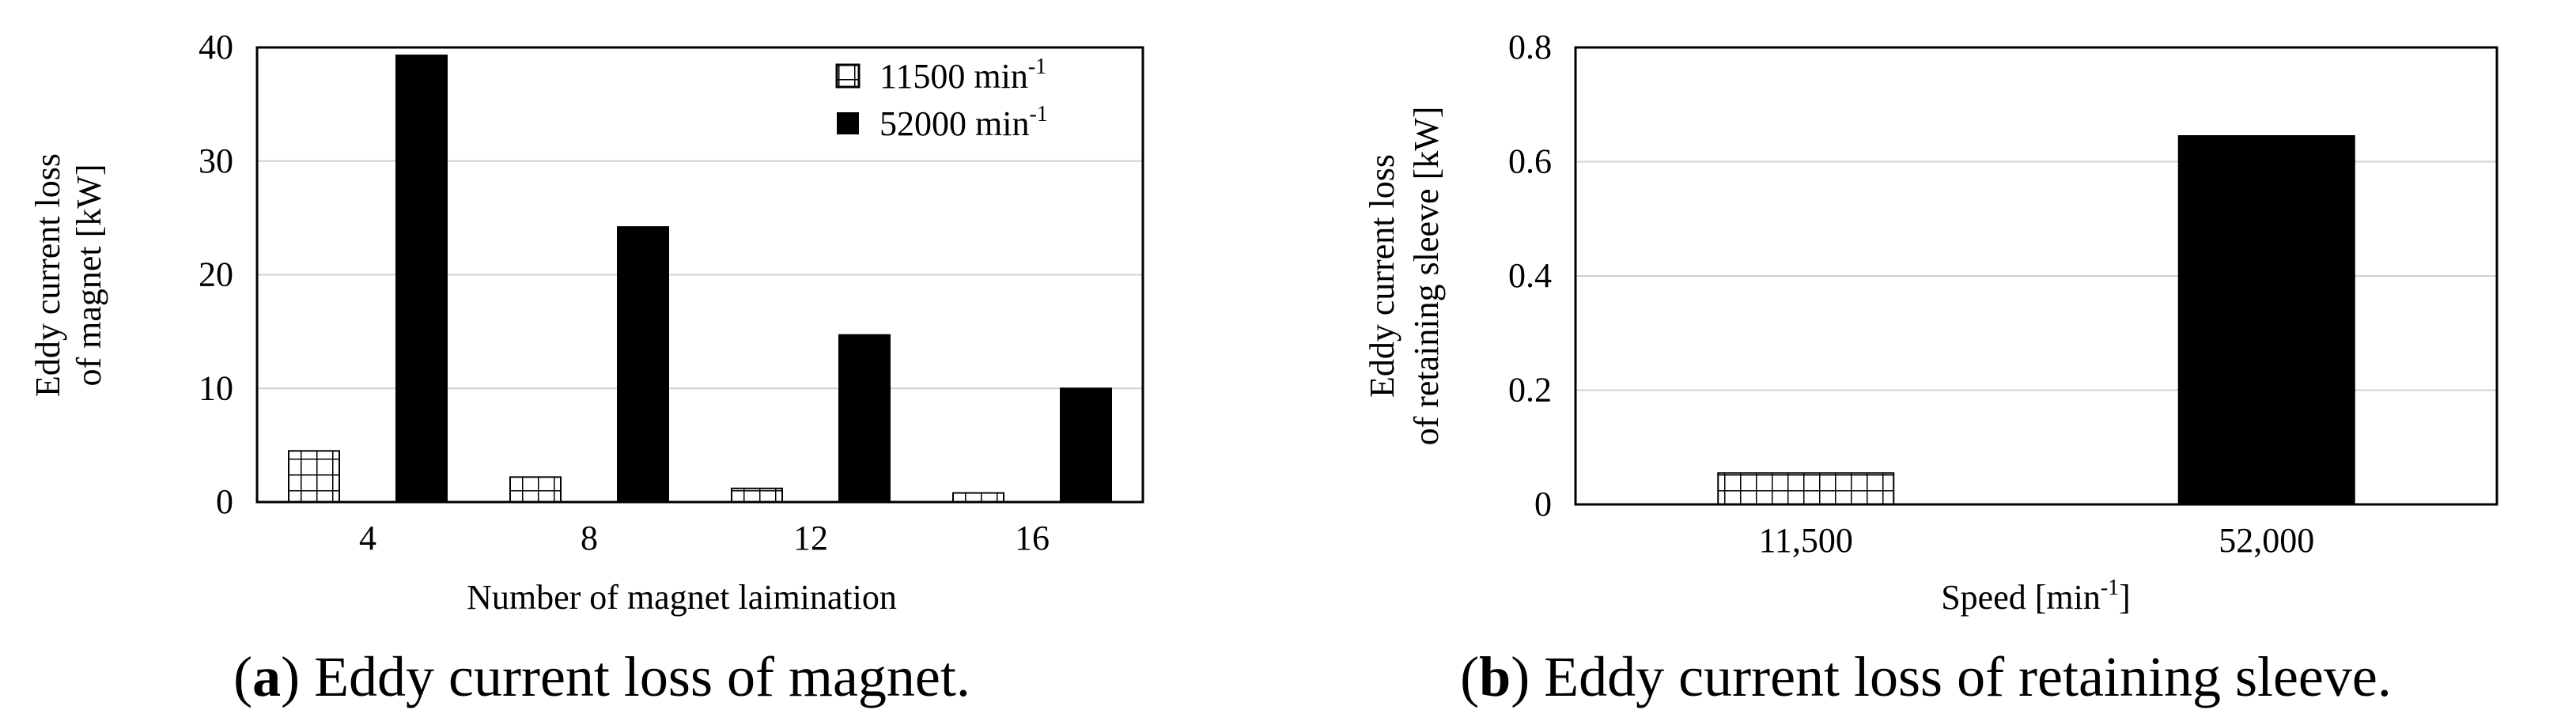 The width and height of the screenshot is (2576, 725). I want to click on chart-b-y-tick-label: 0.8, so click(1530, 47).